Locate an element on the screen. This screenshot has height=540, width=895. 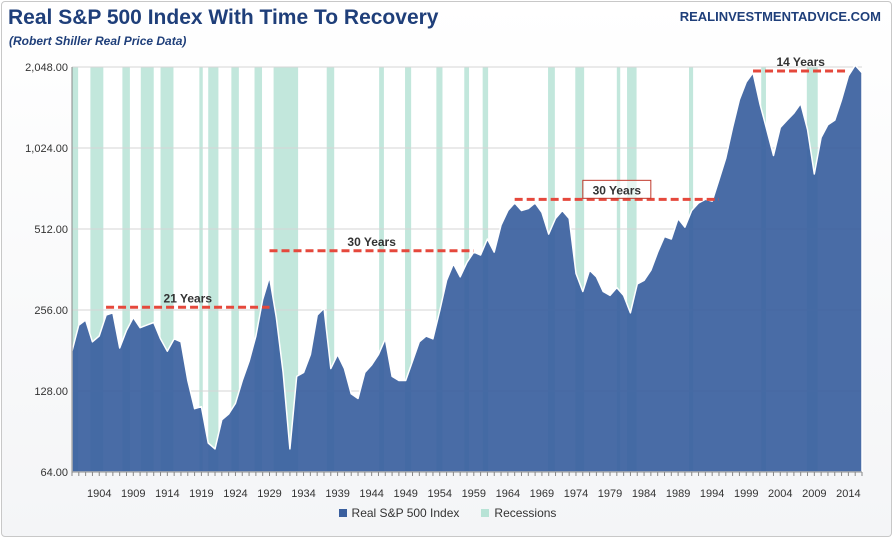
x-tick-label-5: 1929 is located at coordinates (269, 494).